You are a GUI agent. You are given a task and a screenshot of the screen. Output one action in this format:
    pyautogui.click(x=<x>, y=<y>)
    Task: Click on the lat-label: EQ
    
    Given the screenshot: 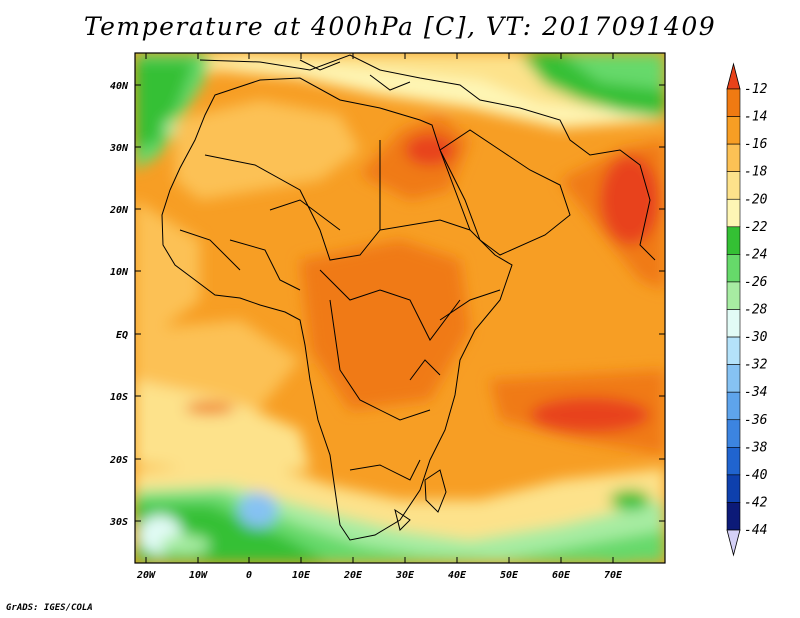 What is the action you would take?
    pyautogui.click(x=122, y=335)
    